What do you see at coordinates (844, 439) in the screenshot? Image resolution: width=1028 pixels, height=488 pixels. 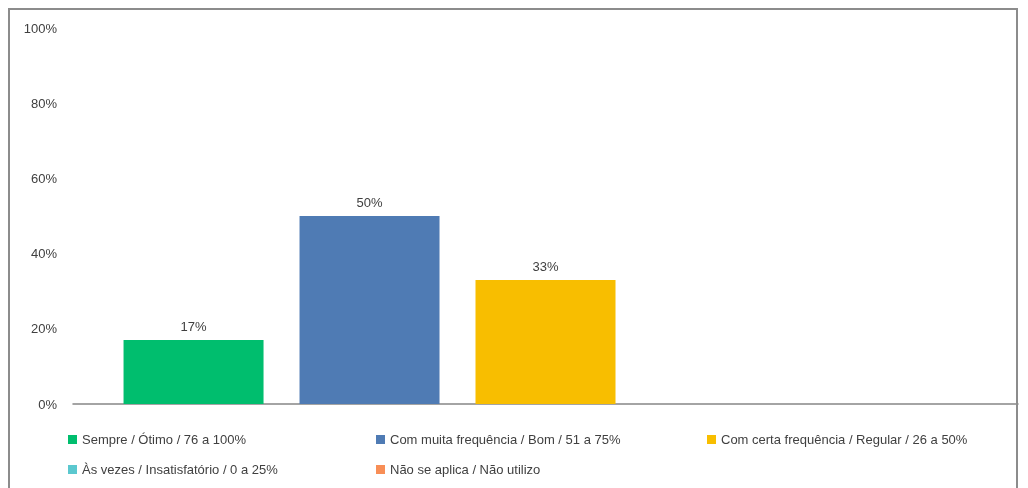 I see `legend-label: Com certa frequência / Regular / 26 a 50%` at bounding box center [844, 439].